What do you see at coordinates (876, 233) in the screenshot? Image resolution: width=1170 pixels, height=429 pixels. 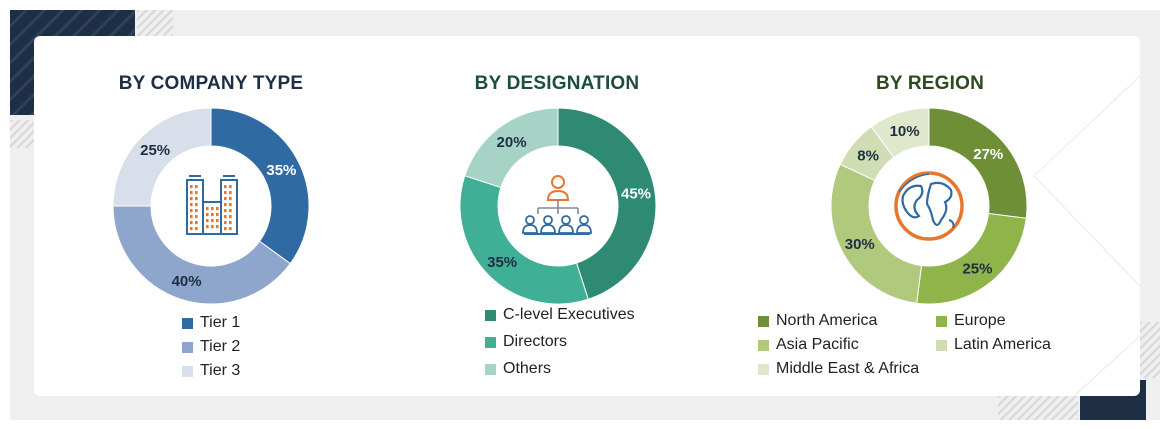 I see `slice-asia-pacific` at bounding box center [876, 233].